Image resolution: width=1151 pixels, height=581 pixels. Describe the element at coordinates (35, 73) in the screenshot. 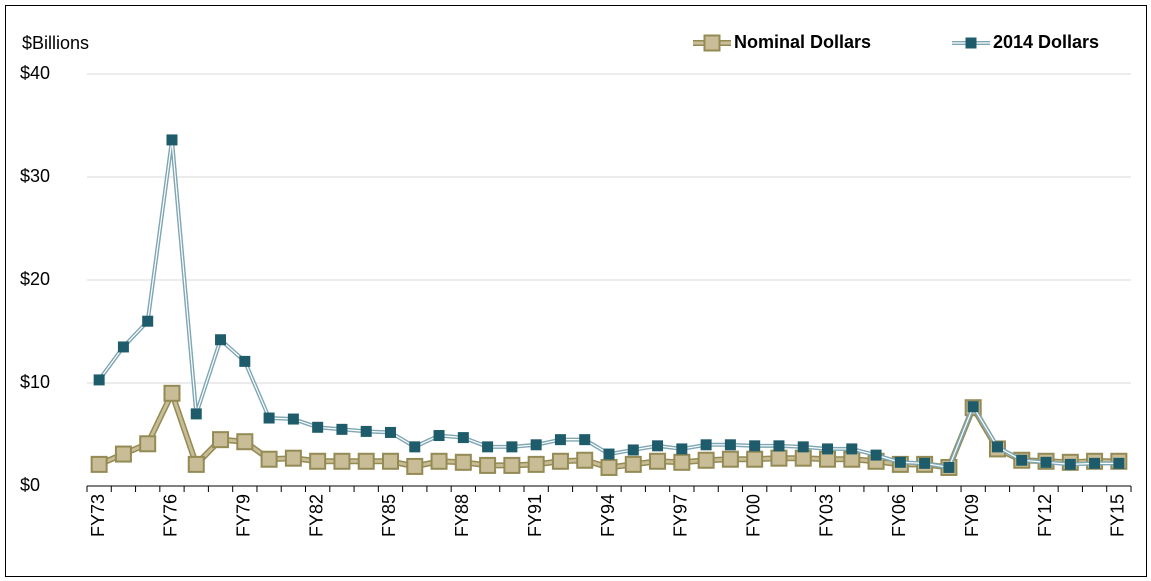

I see `y-tick-label: $40` at that location.